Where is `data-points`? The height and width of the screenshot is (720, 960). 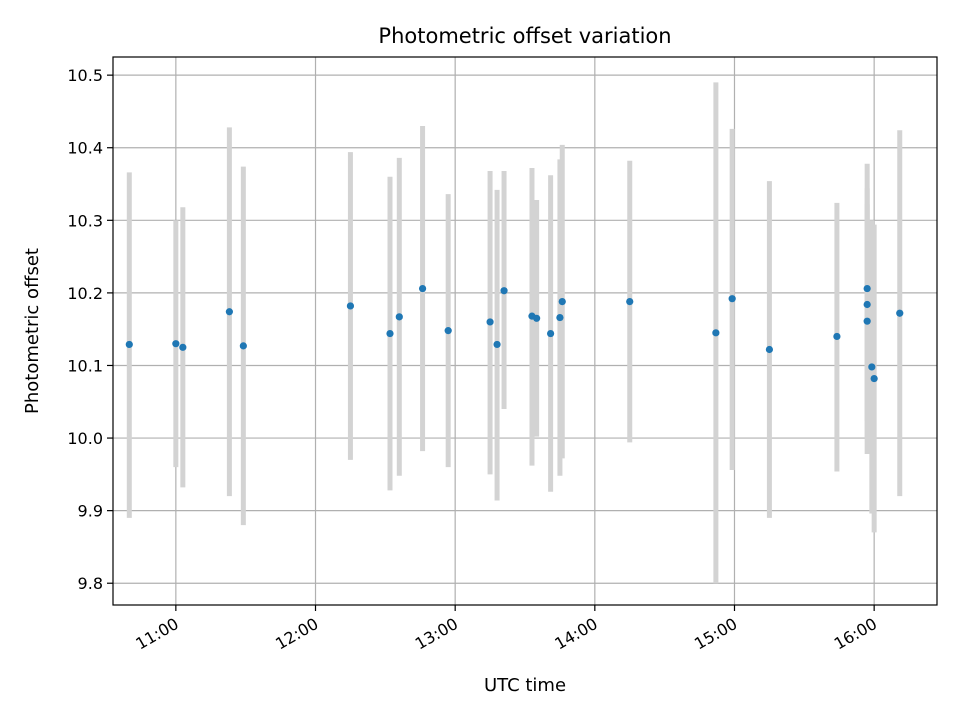 data-points is located at coordinates (514, 333).